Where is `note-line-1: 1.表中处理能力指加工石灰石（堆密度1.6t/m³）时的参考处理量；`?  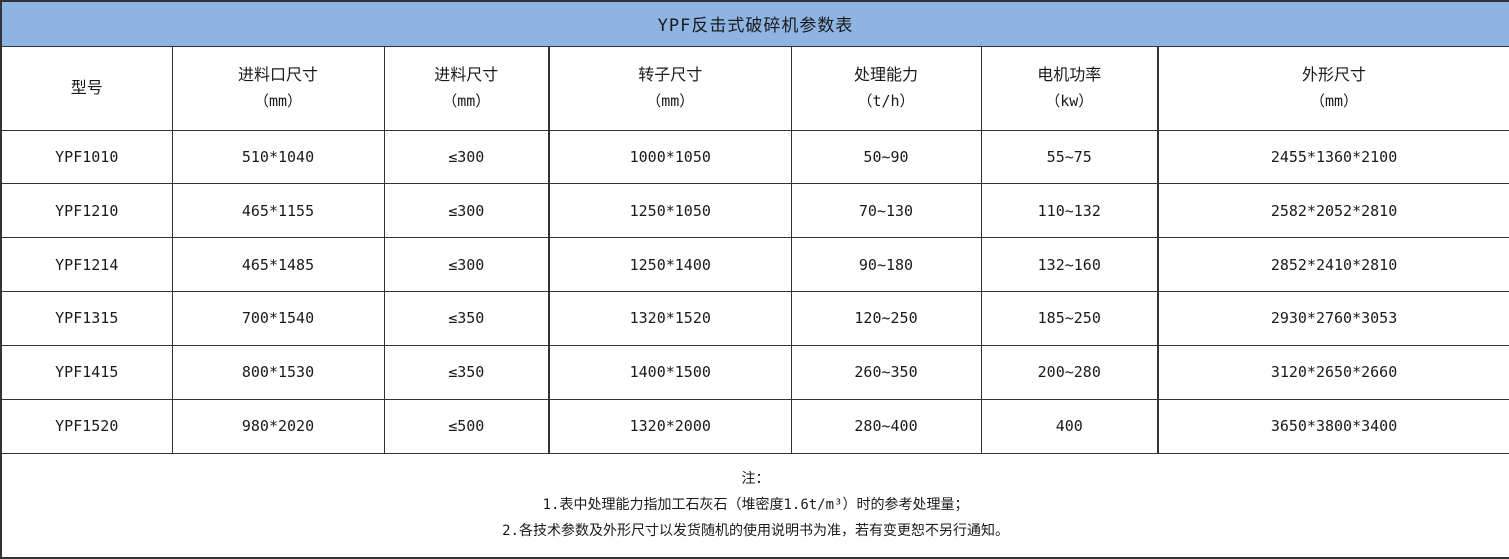
note-line-1: 1.表中处理能力指加工石灰石（堆密度1.6t/m³）时的参考处理量； is located at coordinates (755, 505).